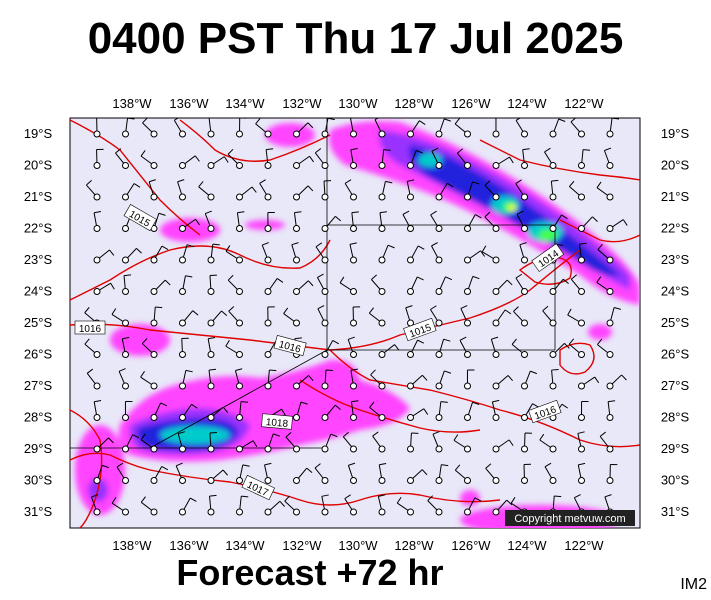 This screenshot has height=600, width=711. What do you see at coordinates (569, 519) in the screenshot?
I see `copyright-text: Copyright metvuw.com` at bounding box center [569, 519].